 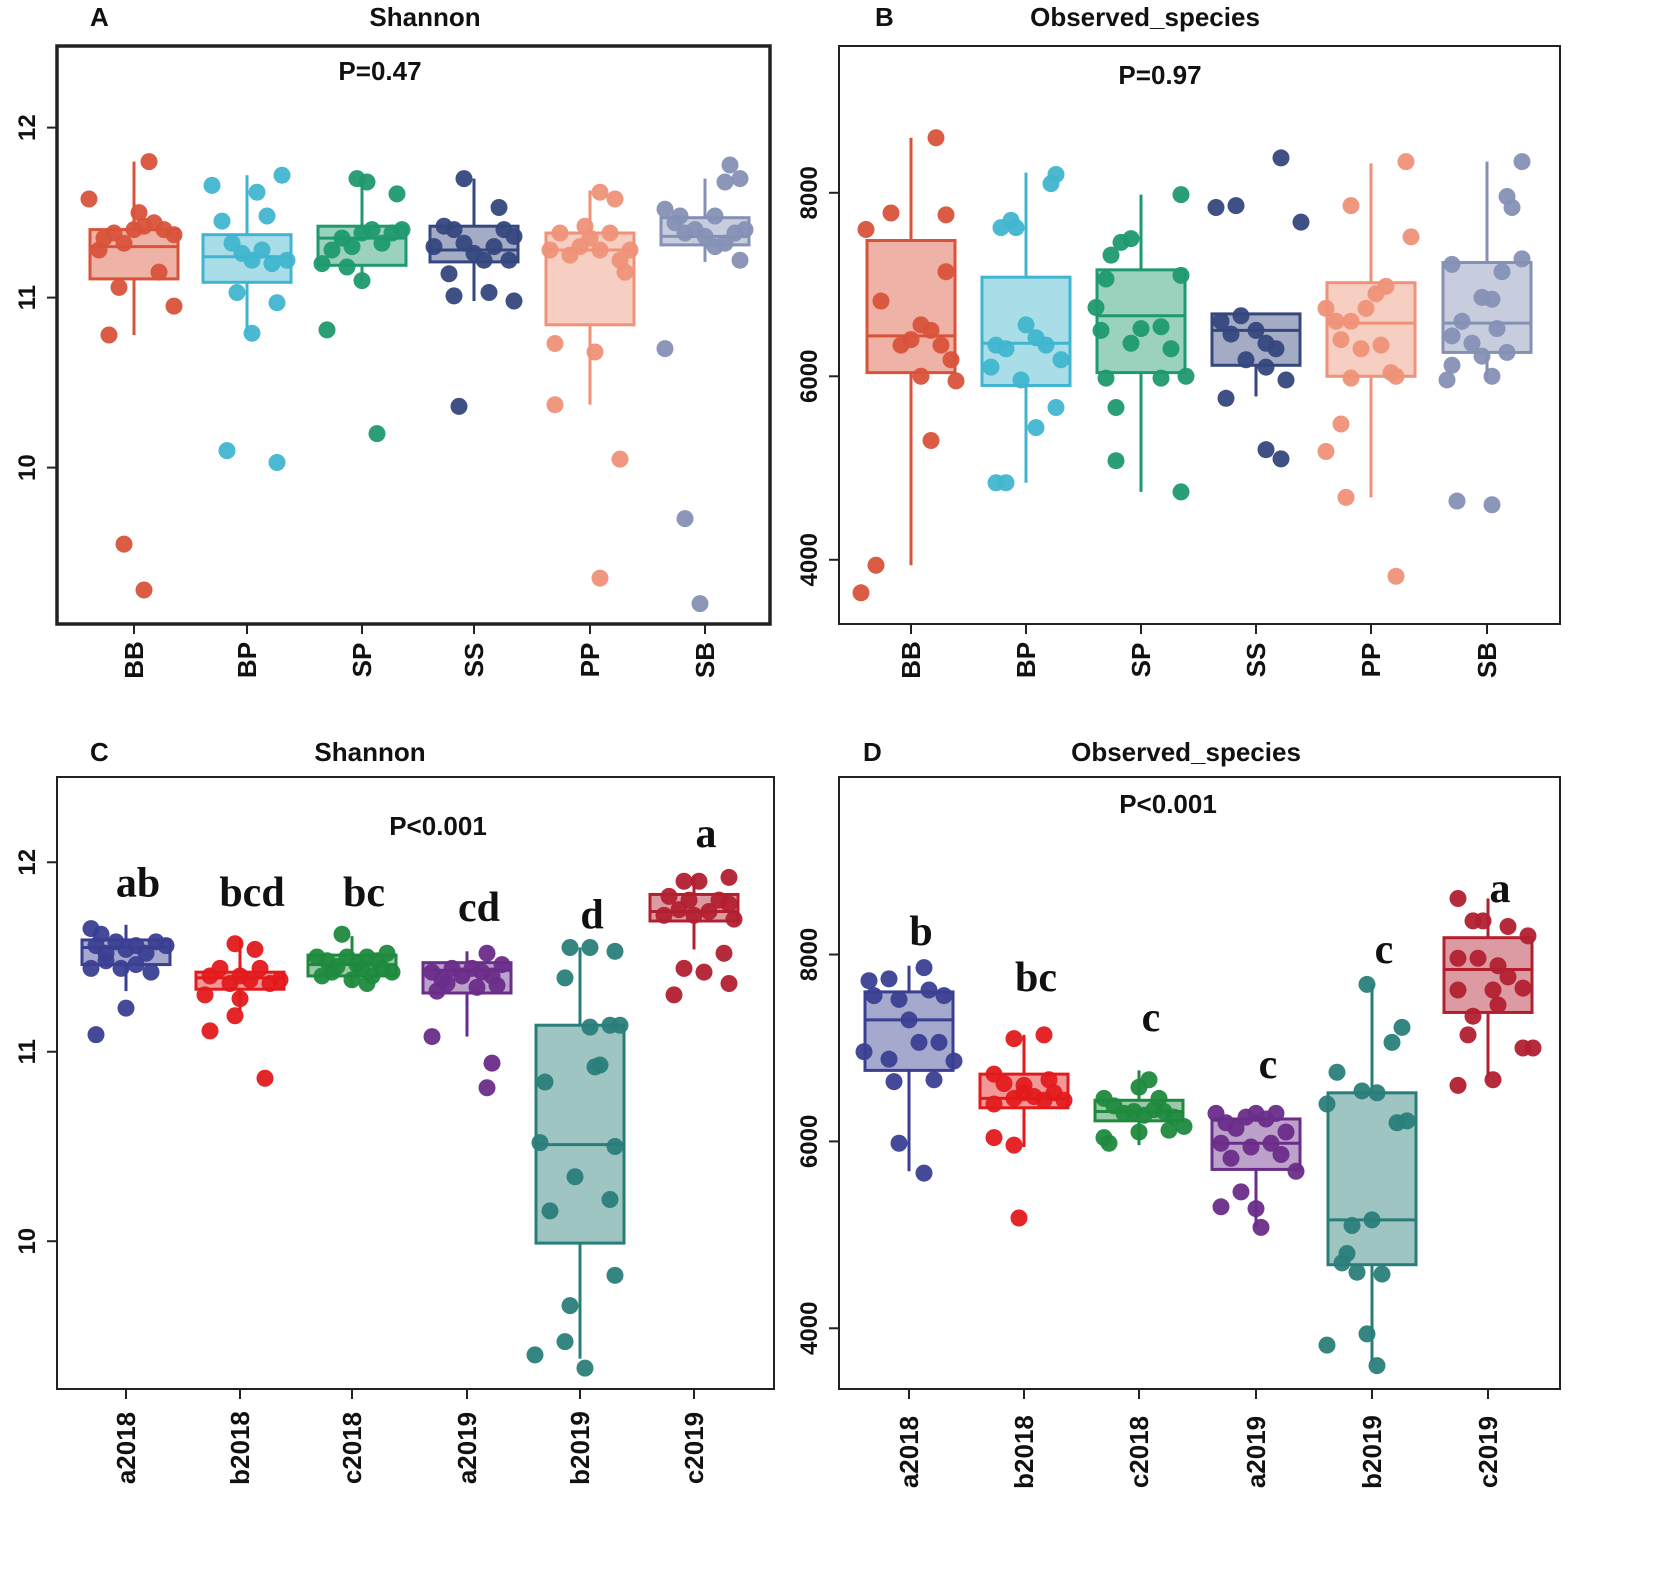 What do you see at coordinates (1151, 1018) in the screenshot?
I see `significance-label: c` at bounding box center [1151, 1018].